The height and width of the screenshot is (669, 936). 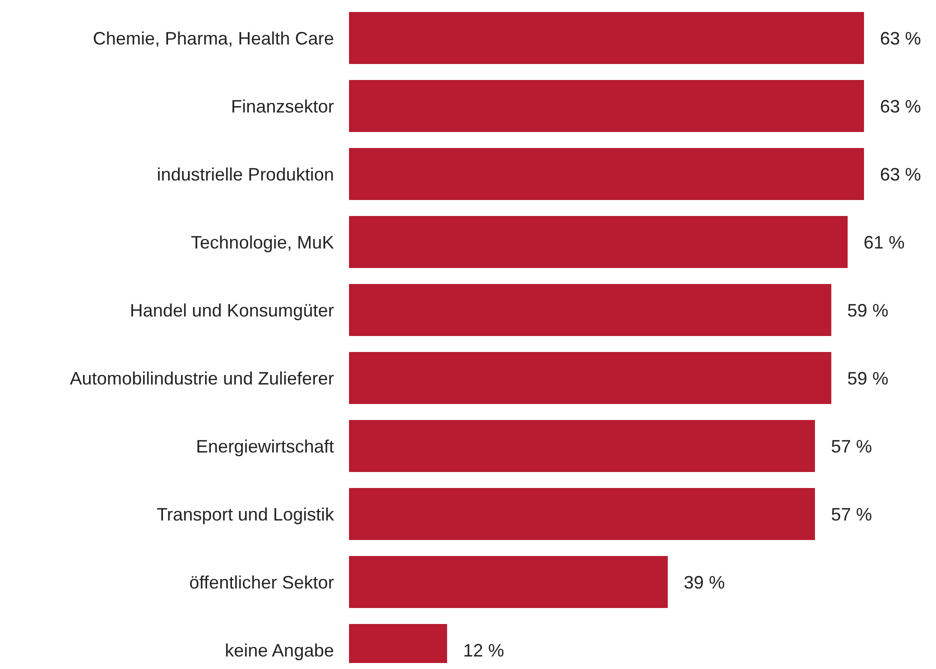 I want to click on y-tick-label: Technologie, MuK, so click(x=262, y=242).